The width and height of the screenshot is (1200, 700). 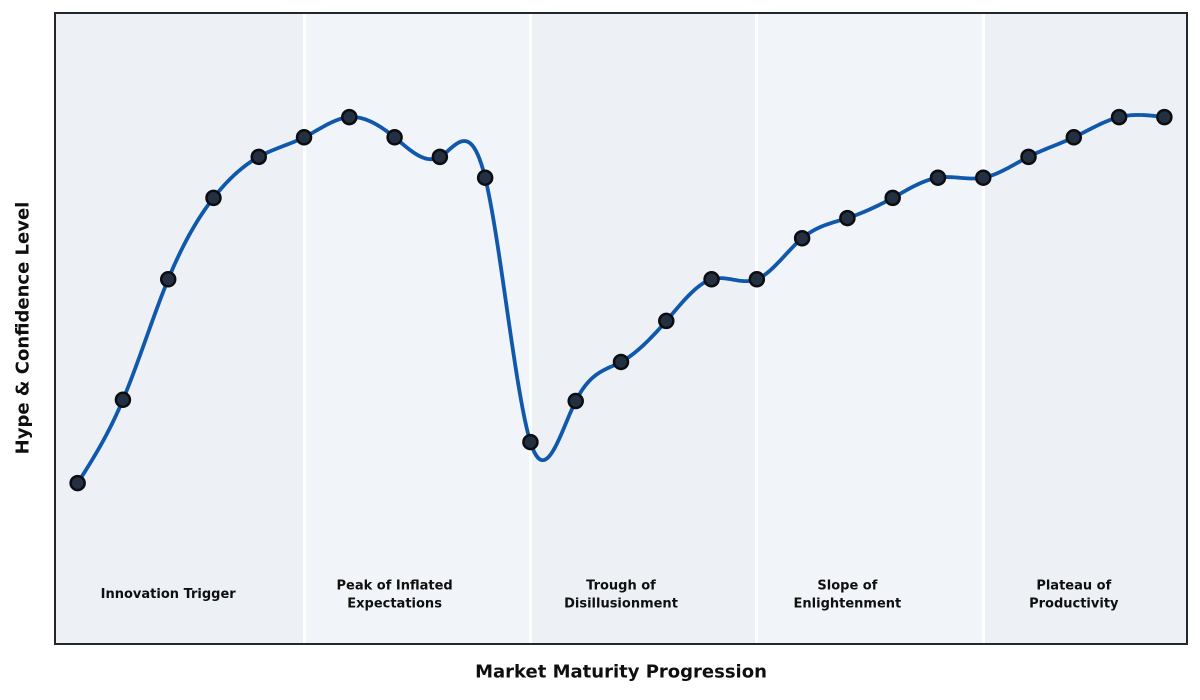 What do you see at coordinates (847, 594) in the screenshot?
I see `phase-label: Slope of Enlightenment` at bounding box center [847, 594].